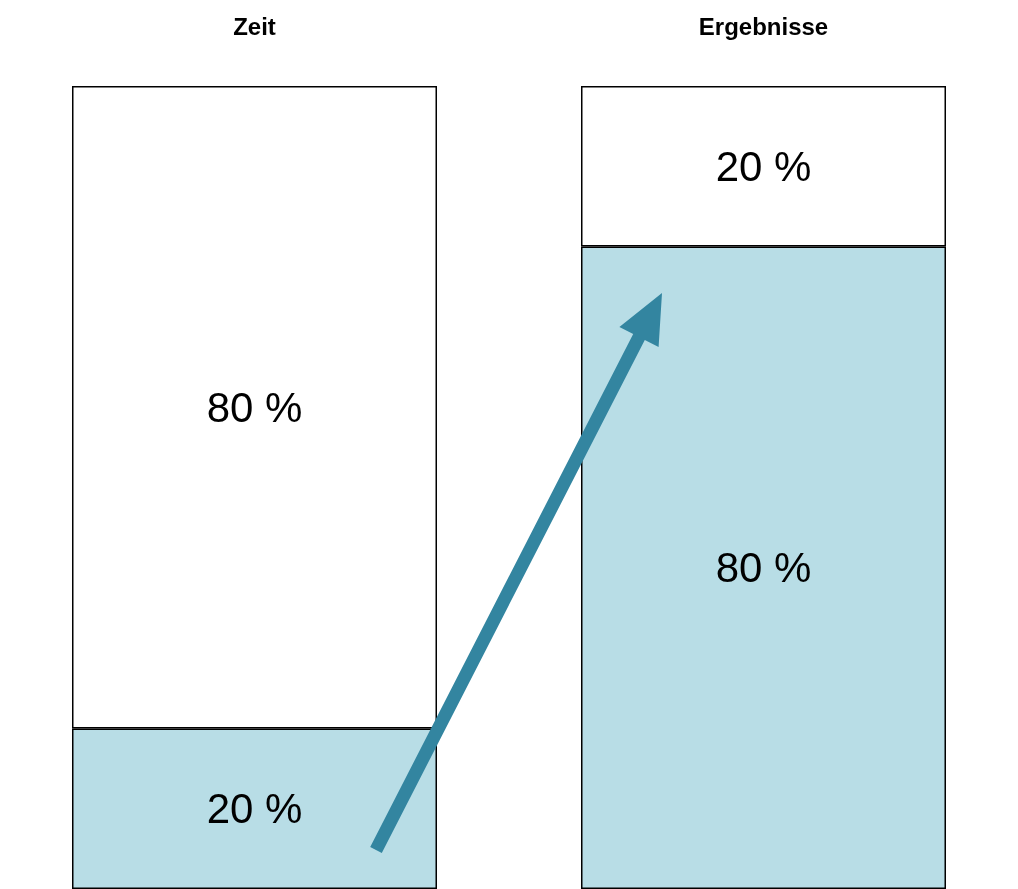 This screenshot has height=889, width=1018. What do you see at coordinates (763, 26) in the screenshot?
I see `x-tick-label: Ergebnisse` at bounding box center [763, 26].